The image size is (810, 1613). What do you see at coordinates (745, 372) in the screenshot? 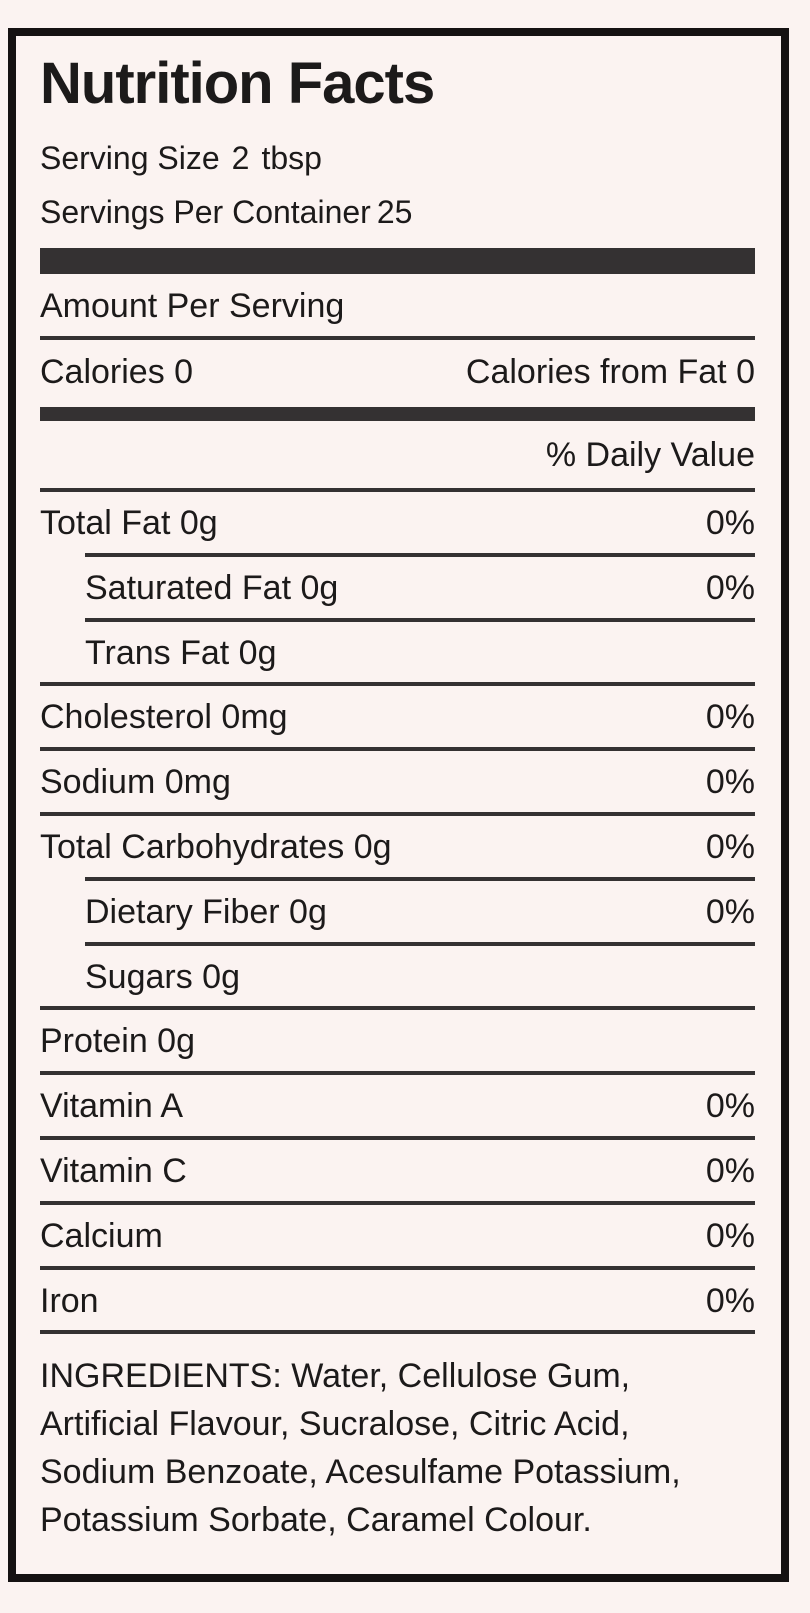
I see `calories-from-fat-amount: 0` at bounding box center [745, 372].